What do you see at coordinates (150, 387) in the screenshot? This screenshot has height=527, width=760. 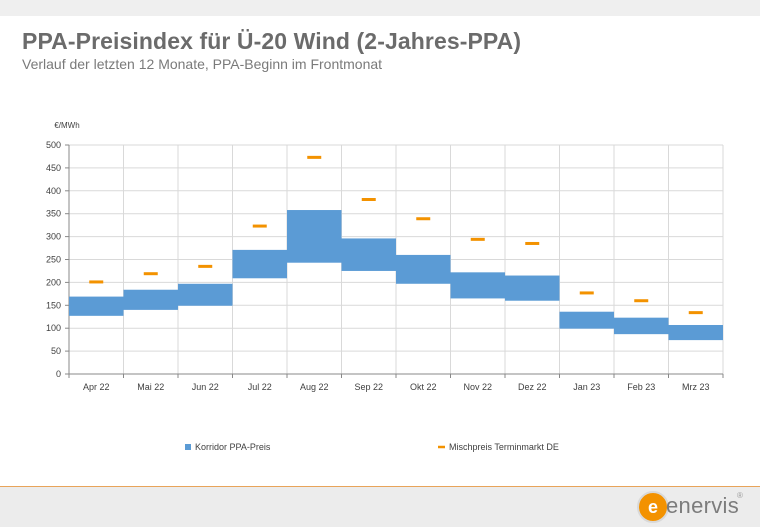 I see `x-tick-label: Mai 22` at bounding box center [150, 387].